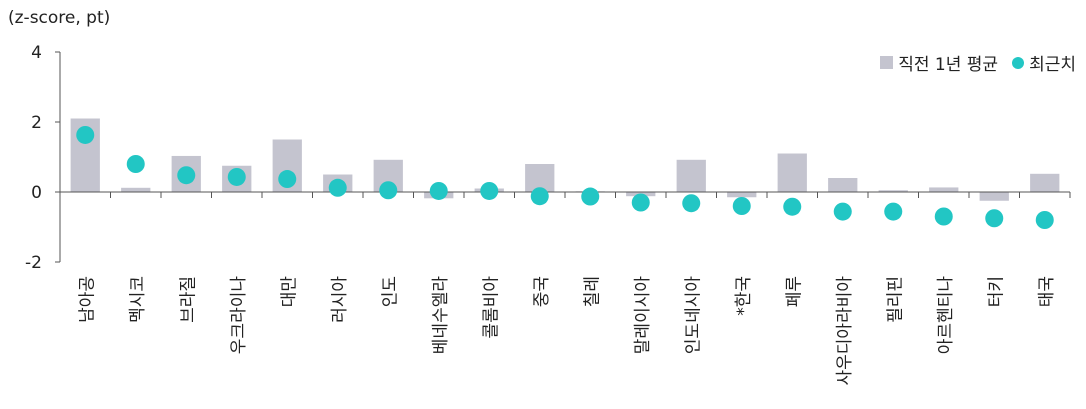 This screenshot has height=409, width=1086. Describe the element at coordinates (794, 291) in the screenshot. I see `category-label: 페루` at that location.